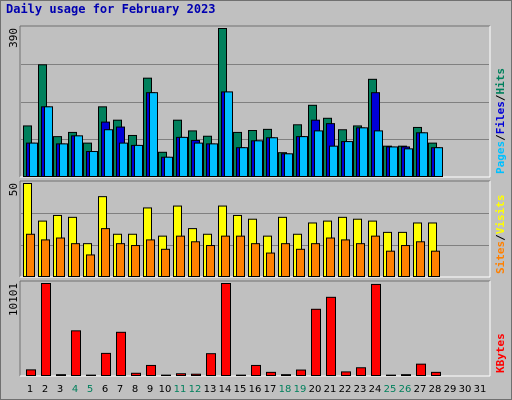  I want to click on x-tick-label-24: 24, so click(375, 389).